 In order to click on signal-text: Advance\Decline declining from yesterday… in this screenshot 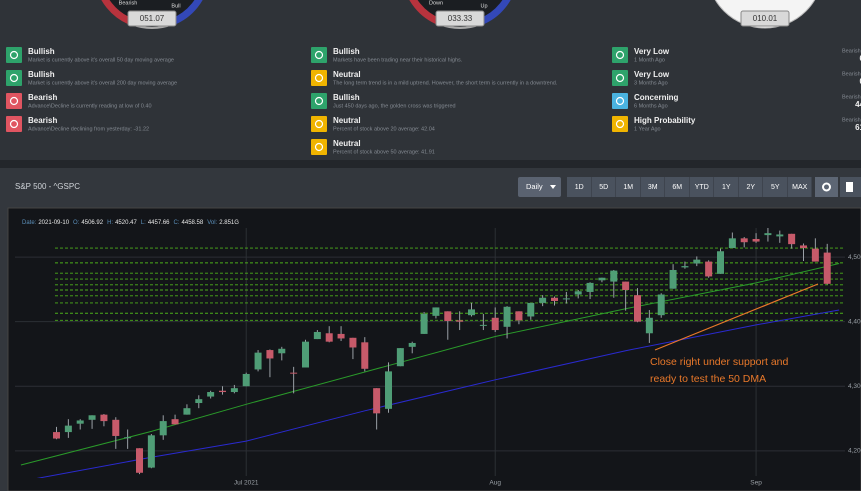, I will do `click(88, 129)`.